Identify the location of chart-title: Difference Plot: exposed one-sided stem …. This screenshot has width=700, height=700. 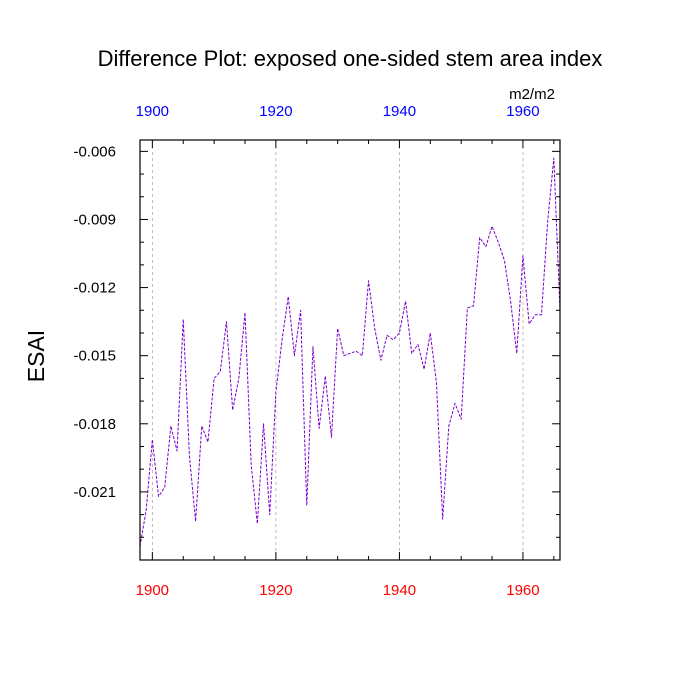
(350, 58).